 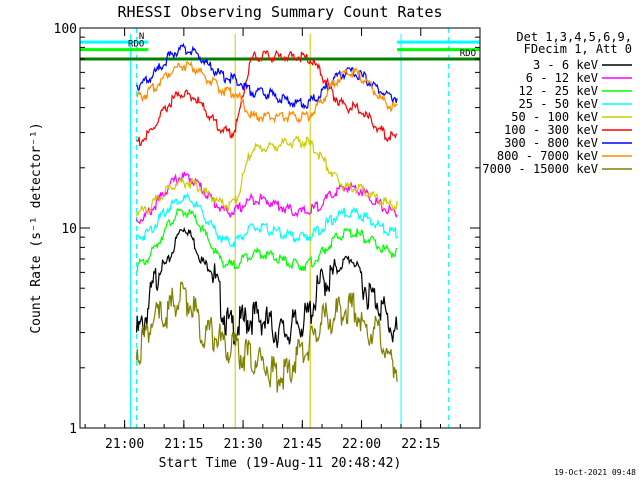 I want to click on y-axis-label: Count Rate (s⁻¹ detector⁻¹), so click(x=36, y=227).